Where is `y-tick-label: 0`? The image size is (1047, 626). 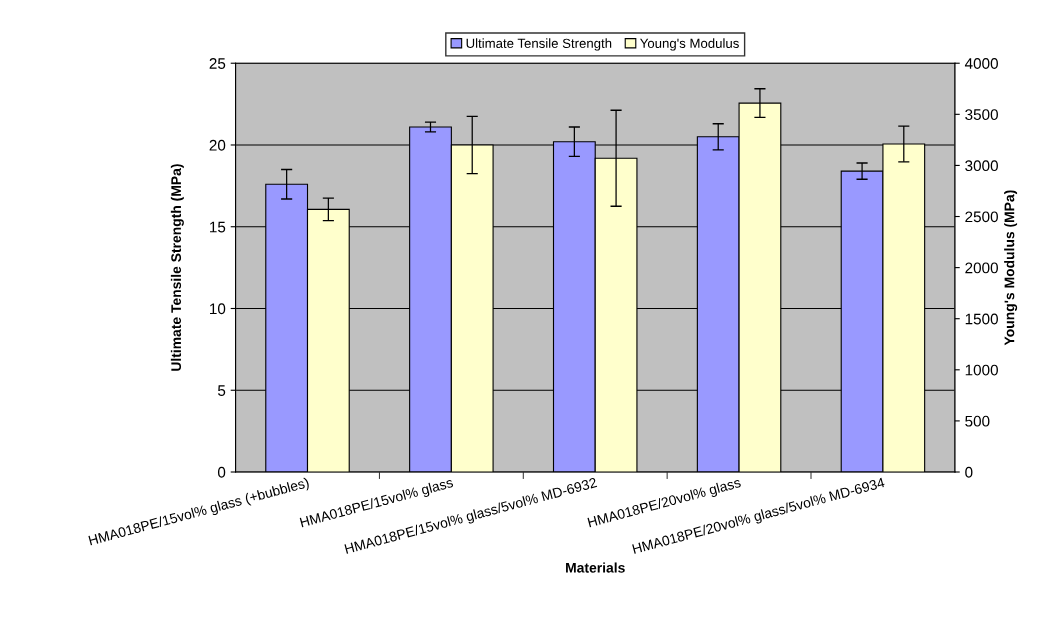
y-tick-label: 0 is located at coordinates (221, 472).